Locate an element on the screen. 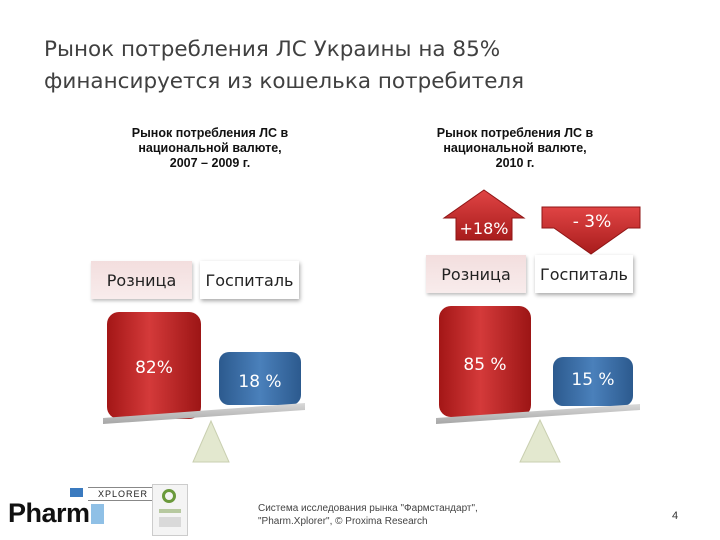 The width and height of the screenshot is (720, 540). pharmxplorer-logo: XPLORER Pharm is located at coordinates (108, 511).